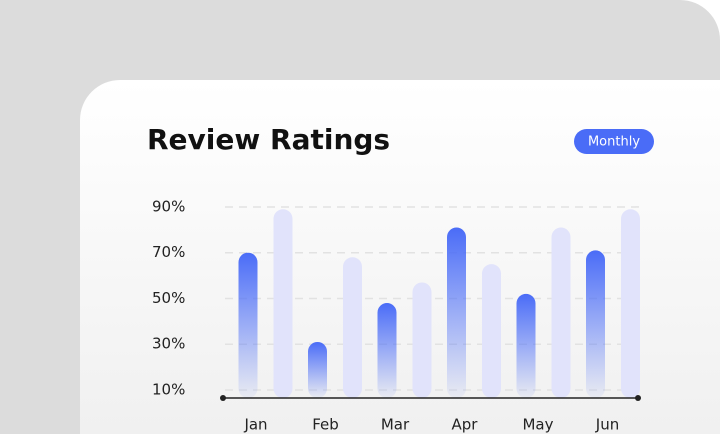 The width and height of the screenshot is (720, 438). I want to click on y-tick-label: 90%, so click(168, 206).